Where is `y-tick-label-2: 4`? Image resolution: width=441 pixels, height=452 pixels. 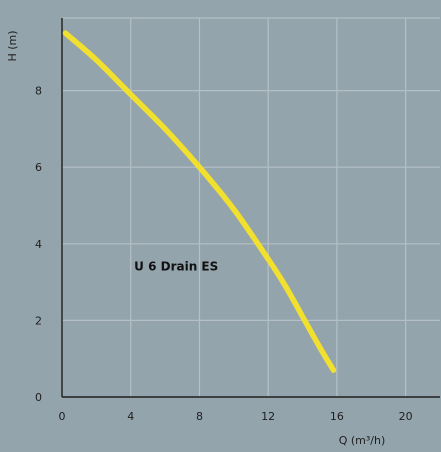 y-tick-label-2: 4 is located at coordinates (38, 244).